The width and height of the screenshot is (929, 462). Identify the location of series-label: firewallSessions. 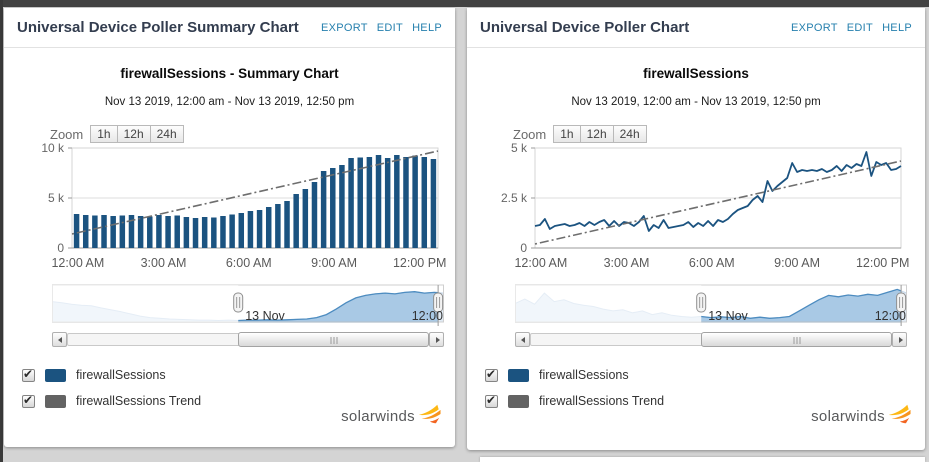
(584, 375).